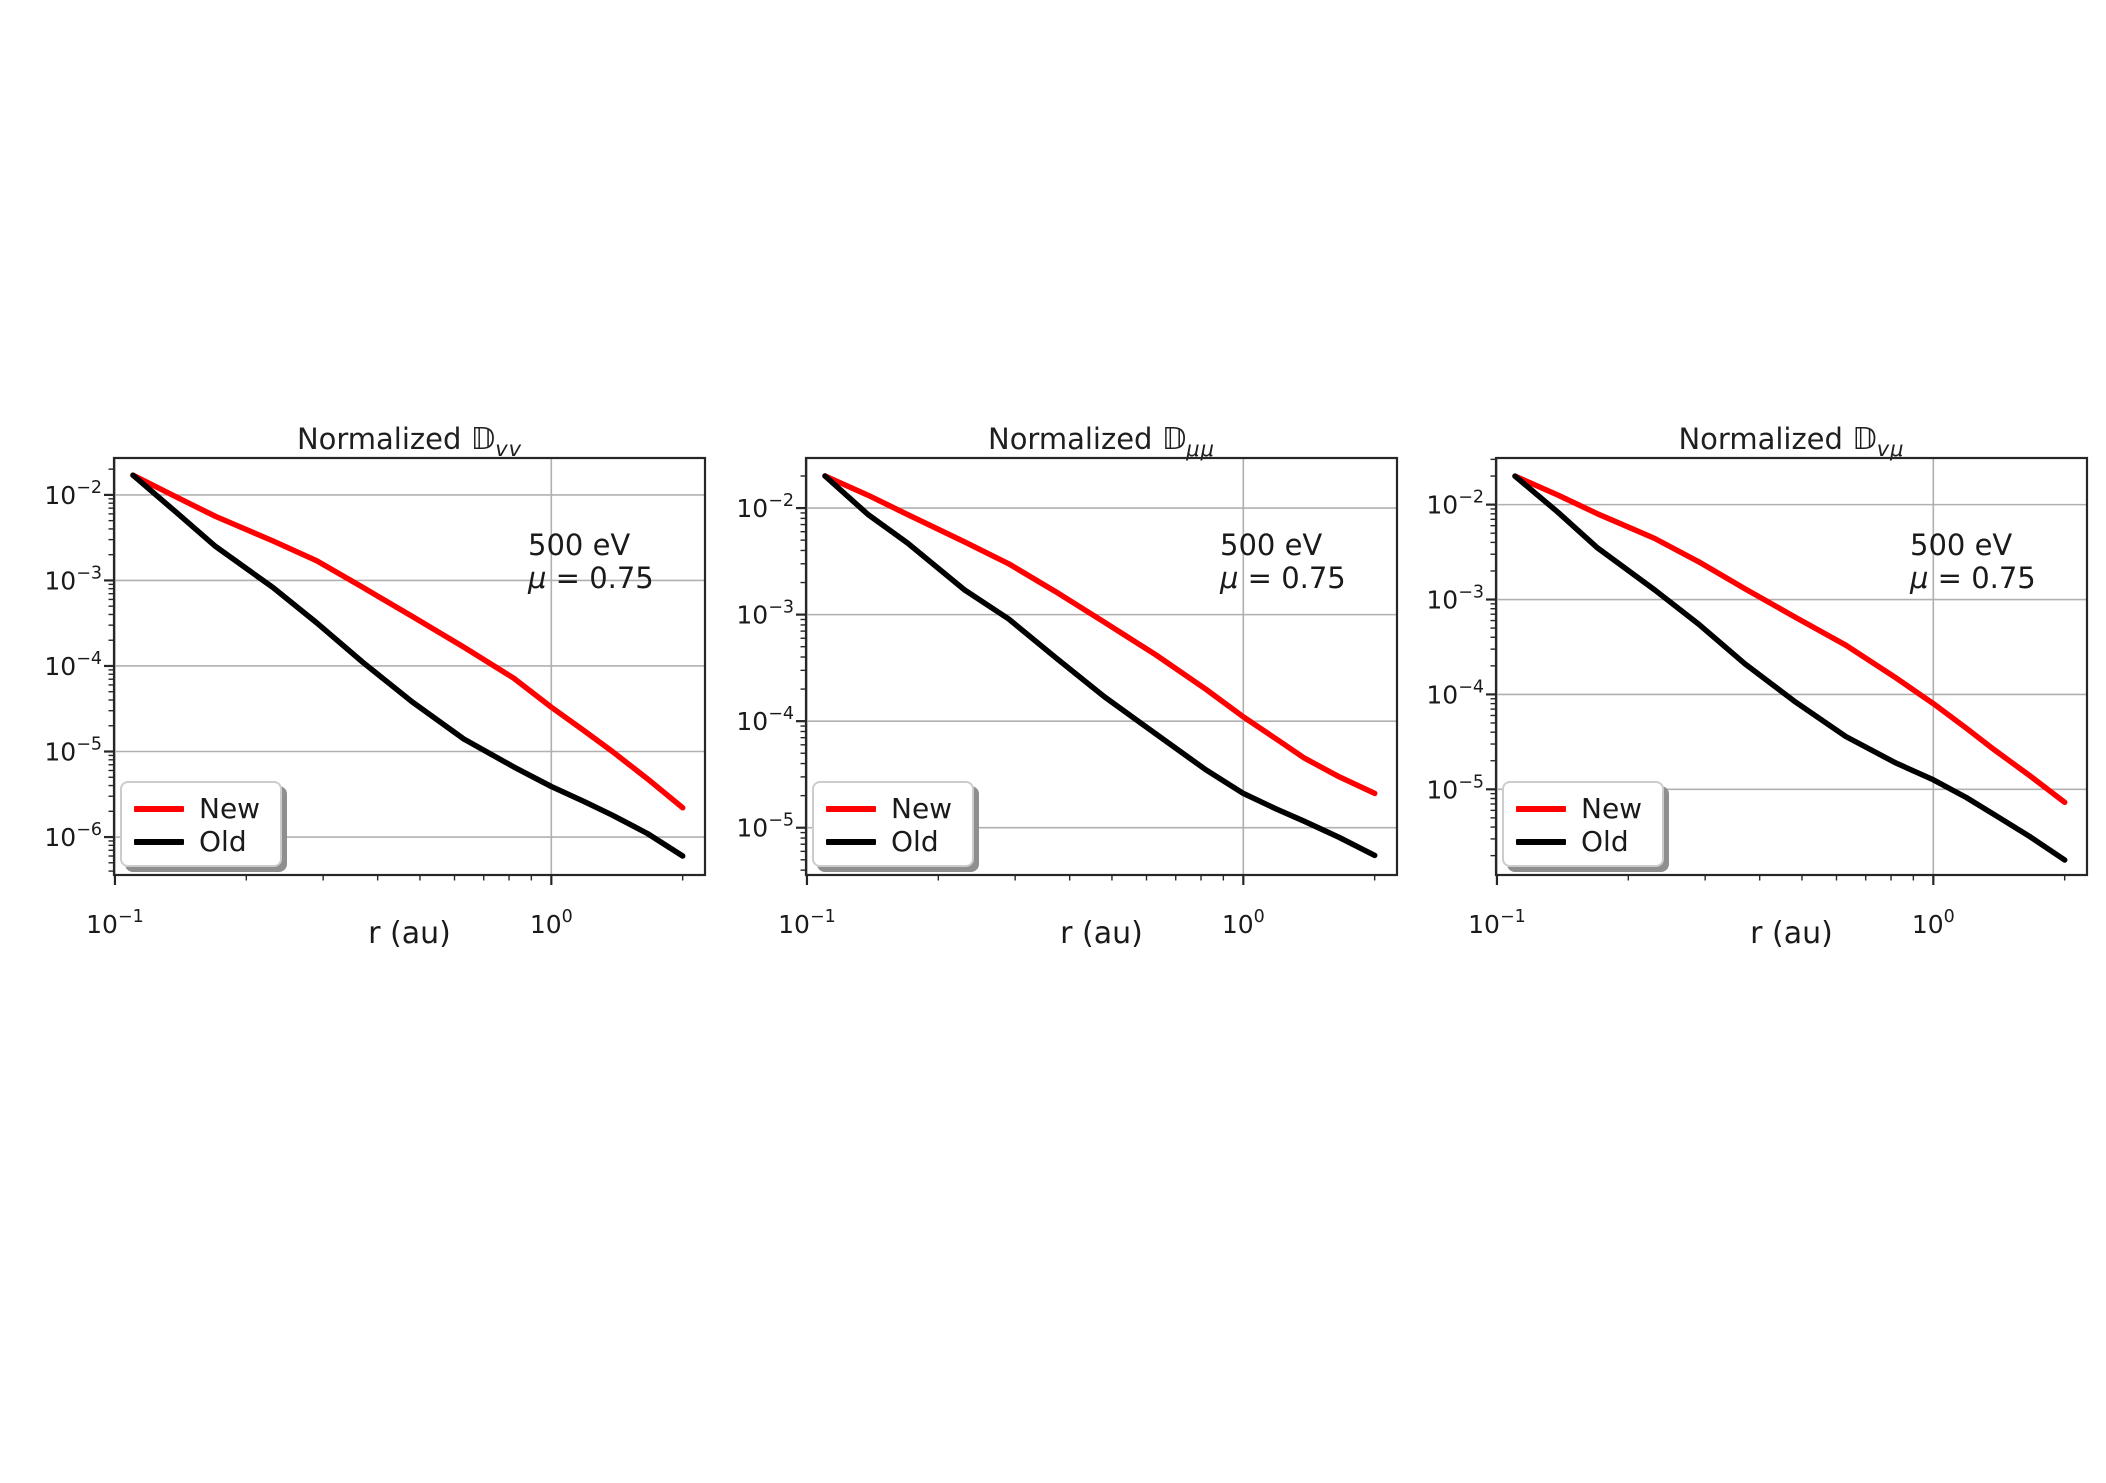  I want to click on axes-frame, so click(1101, 666).